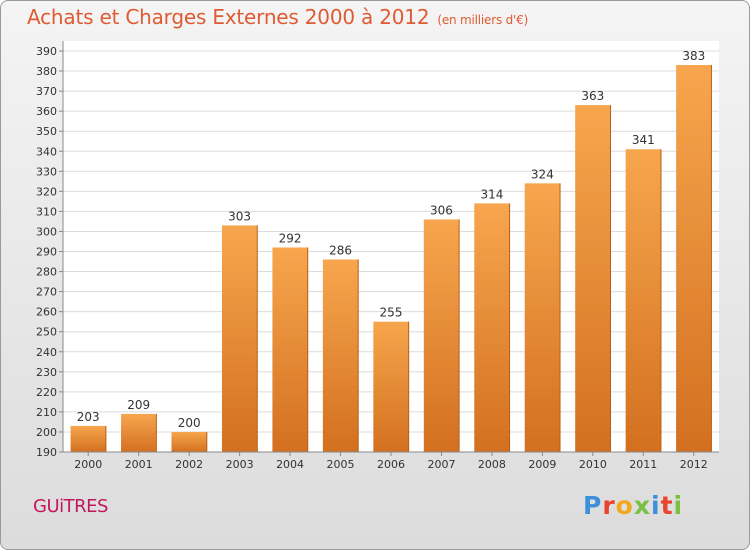 The width and height of the screenshot is (750, 550). I want to click on y-tick-label: 370, so click(46, 91).